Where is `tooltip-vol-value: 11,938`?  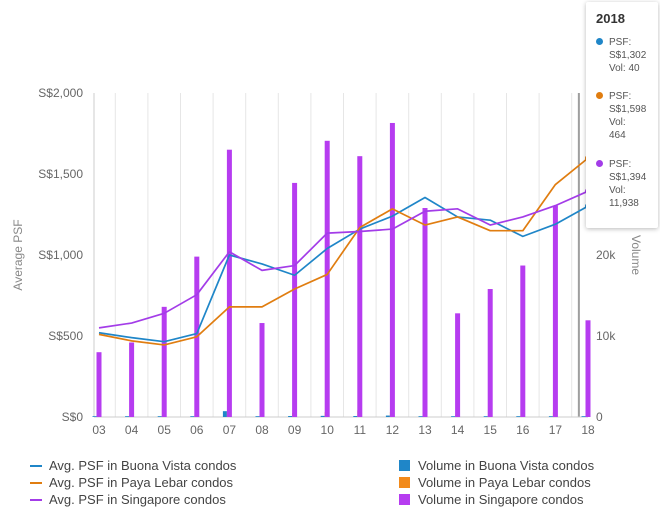 tooltip-vol-value: 11,938 is located at coordinates (624, 203).